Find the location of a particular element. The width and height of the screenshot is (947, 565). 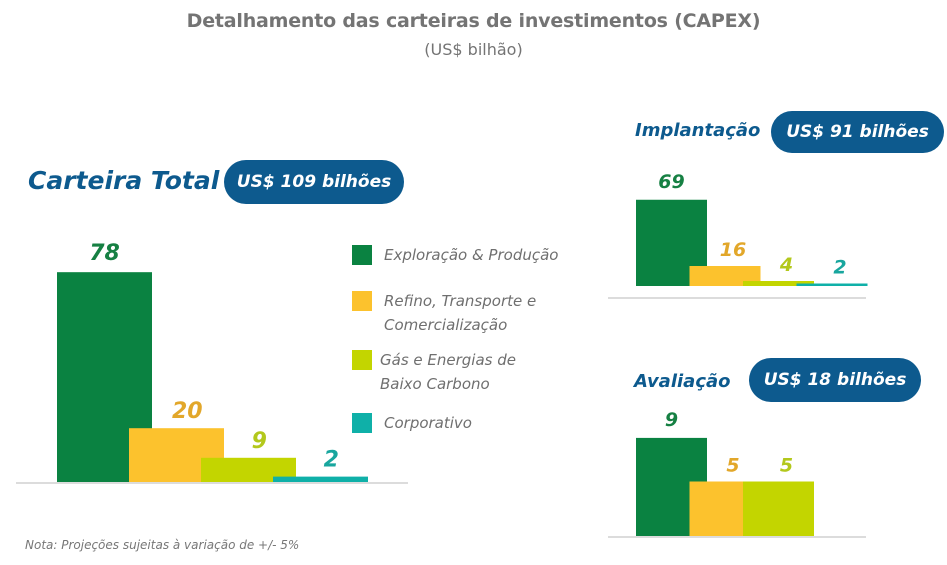

implantacao-badge: US$ 91 bilhões is located at coordinates (857, 132).